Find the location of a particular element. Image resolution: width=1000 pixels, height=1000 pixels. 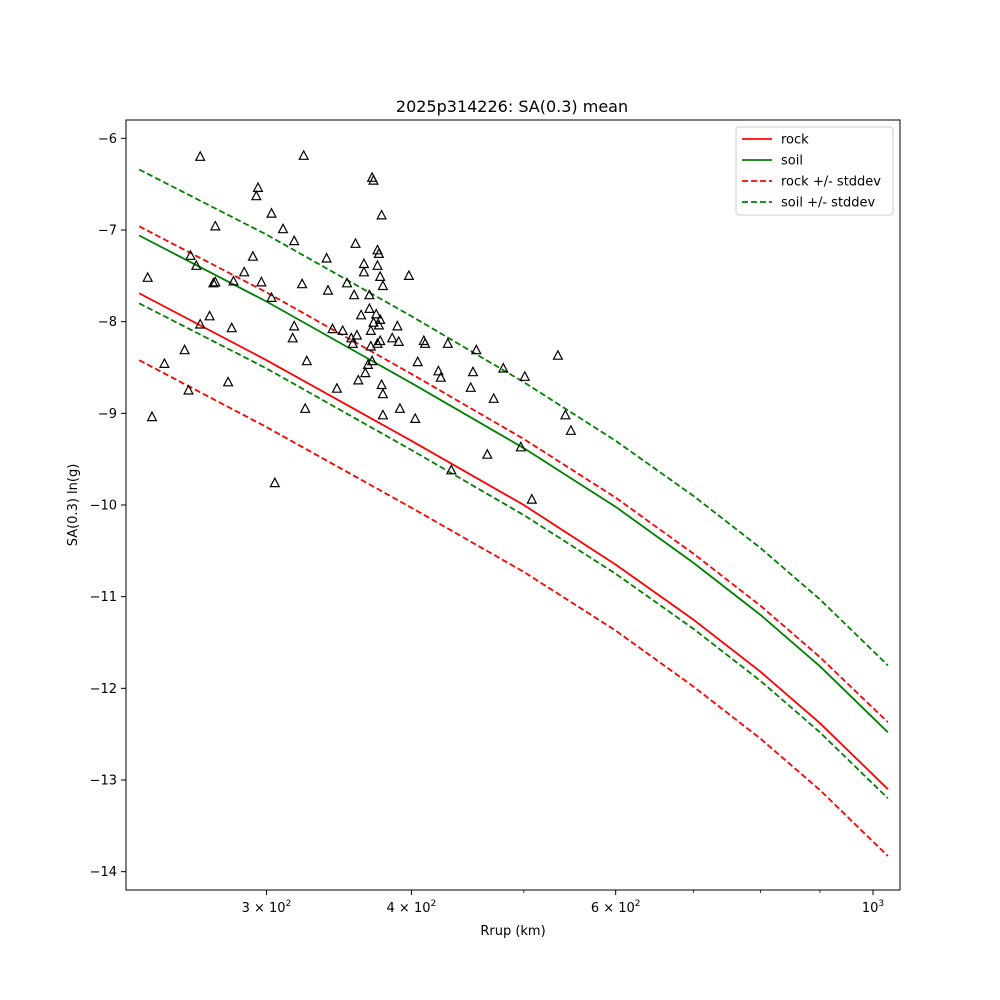

y-tick-label: −13 is located at coordinates (103, 781).